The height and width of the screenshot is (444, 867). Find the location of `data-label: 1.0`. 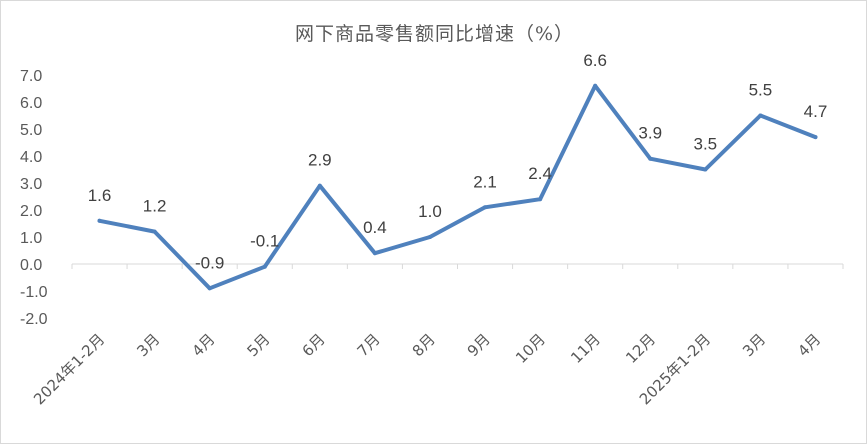

data-label: 1.0 is located at coordinates (430, 211).